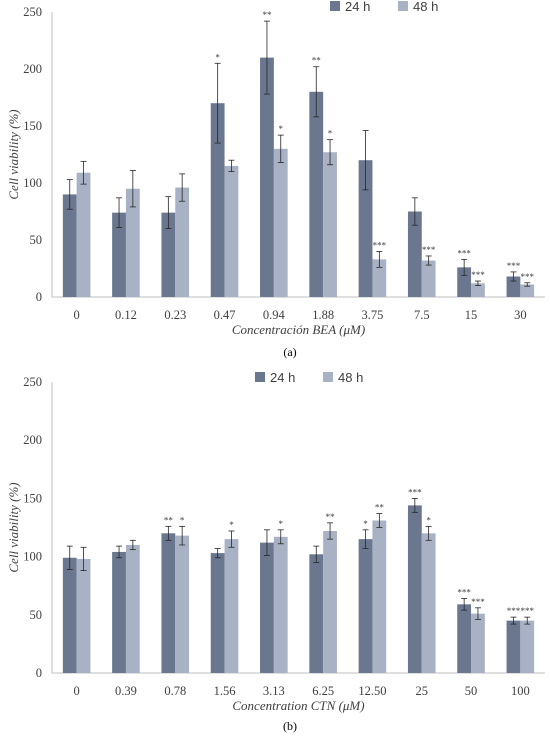  I want to click on x-tick-label: 0.23, so click(175, 315).